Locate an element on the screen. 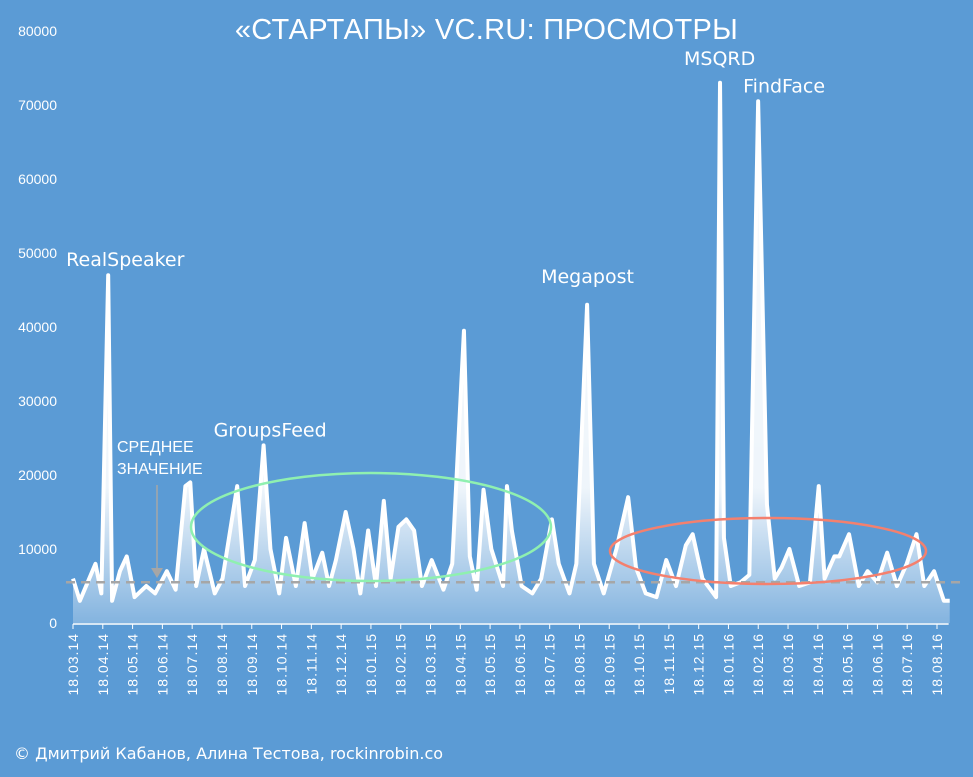 The height and width of the screenshot is (777, 973). x-tick-label: 18.05.15 is located at coordinates (490, 664).